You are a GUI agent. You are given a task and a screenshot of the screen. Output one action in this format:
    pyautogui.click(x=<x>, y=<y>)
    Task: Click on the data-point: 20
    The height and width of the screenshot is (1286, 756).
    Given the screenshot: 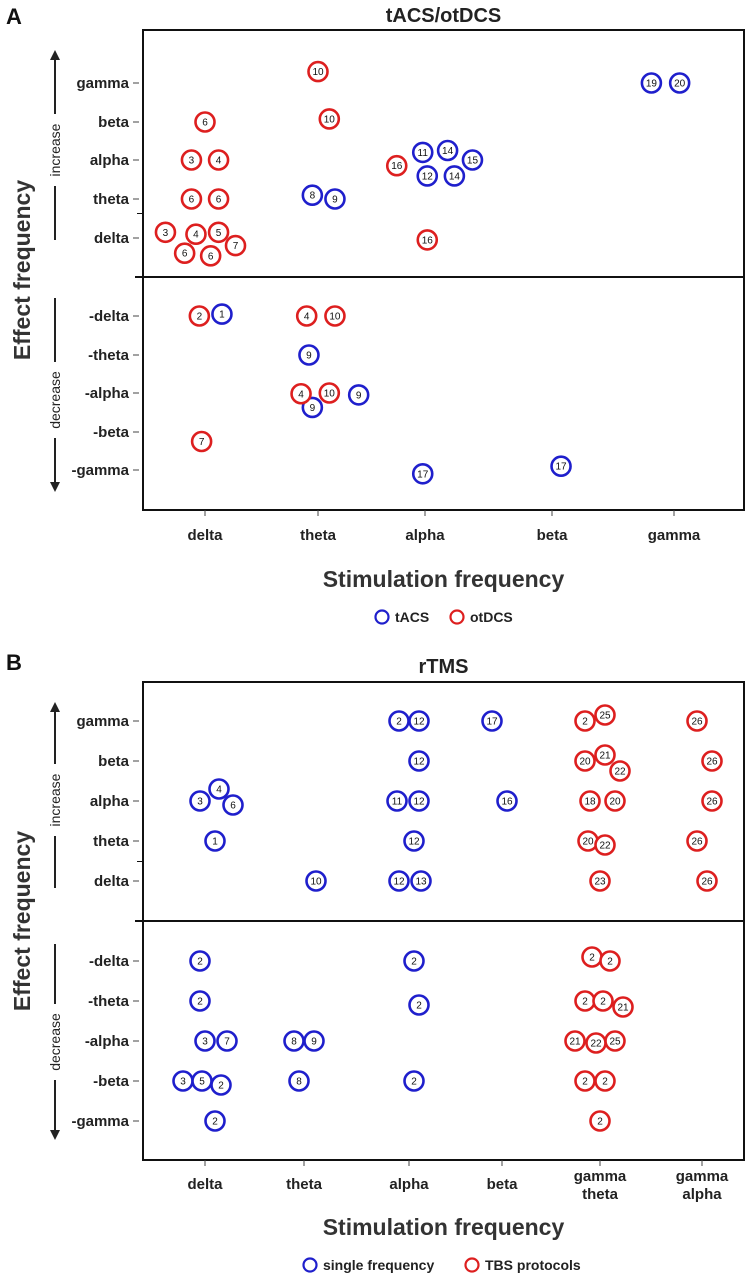 What is the action you would take?
    pyautogui.click(x=615, y=801)
    